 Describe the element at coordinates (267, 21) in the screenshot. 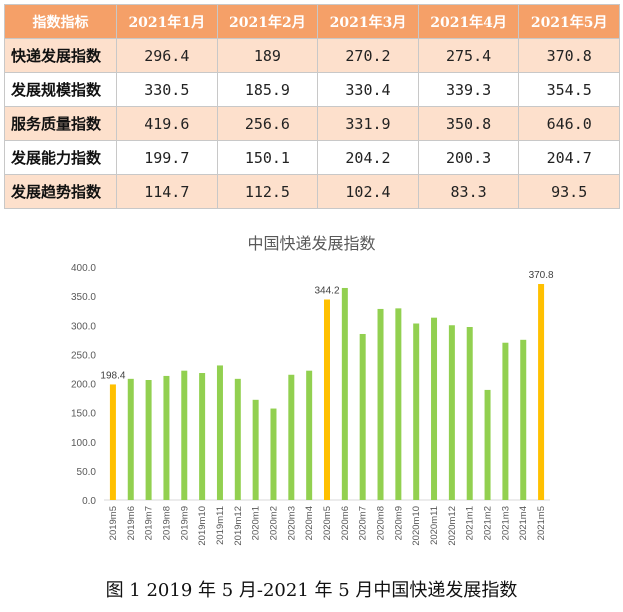

I see `header-2021-02: 2021年2月` at that location.